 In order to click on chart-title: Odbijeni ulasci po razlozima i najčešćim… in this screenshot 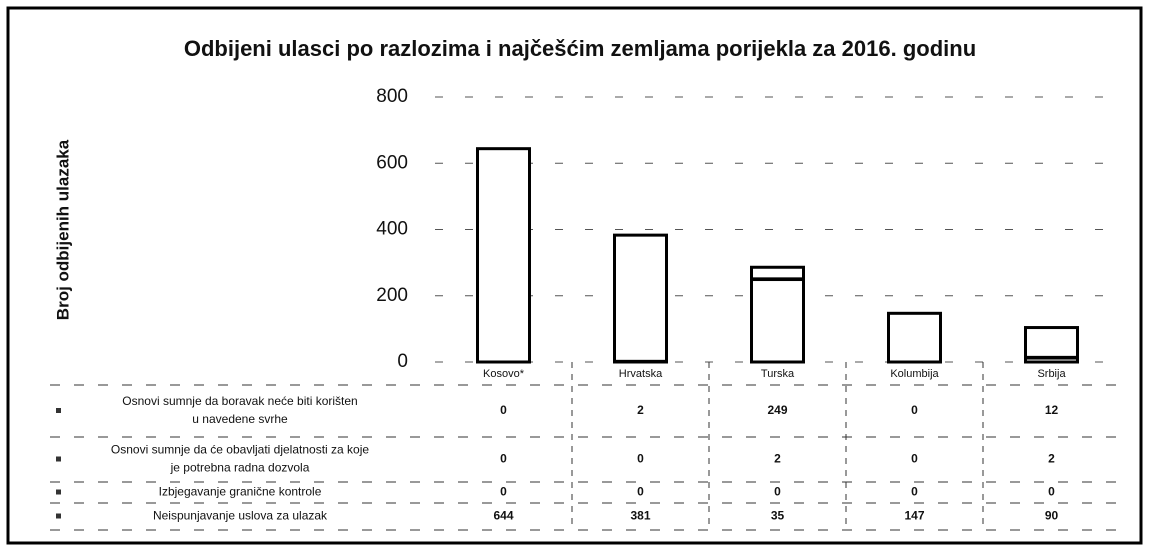, I will do `click(580, 48)`.